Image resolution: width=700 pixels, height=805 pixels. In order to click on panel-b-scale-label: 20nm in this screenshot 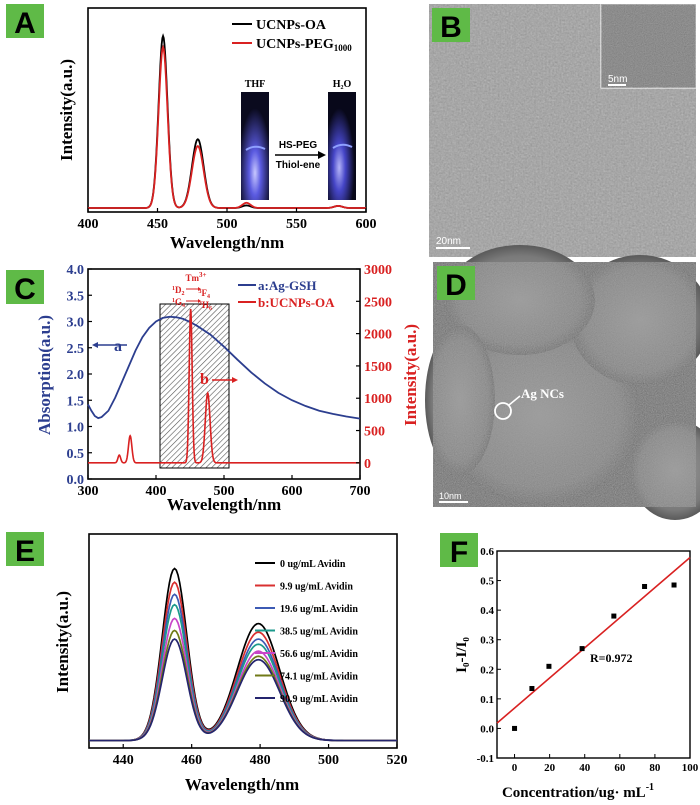, I will do `click(448, 241)`.